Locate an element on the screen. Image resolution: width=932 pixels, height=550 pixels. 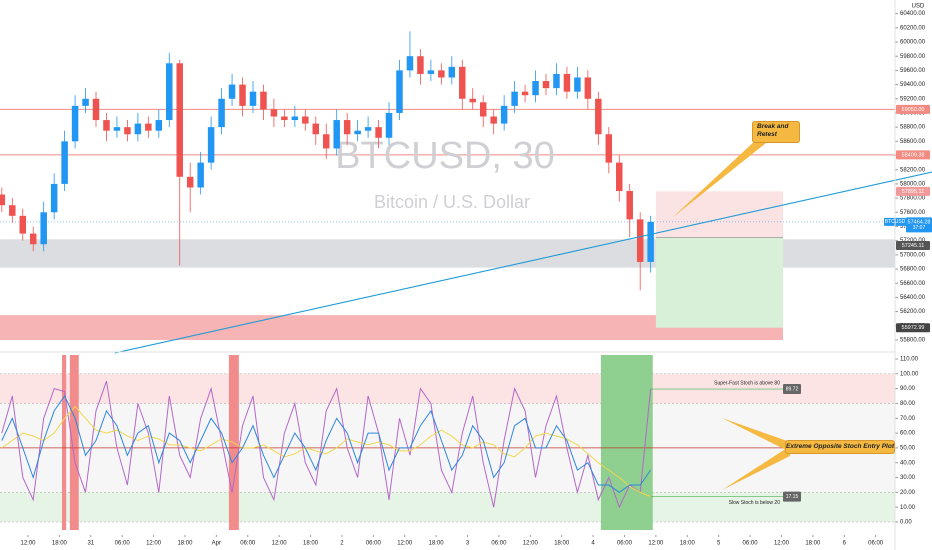
y-tick-label: 59800.00 is located at coordinates (913, 57).